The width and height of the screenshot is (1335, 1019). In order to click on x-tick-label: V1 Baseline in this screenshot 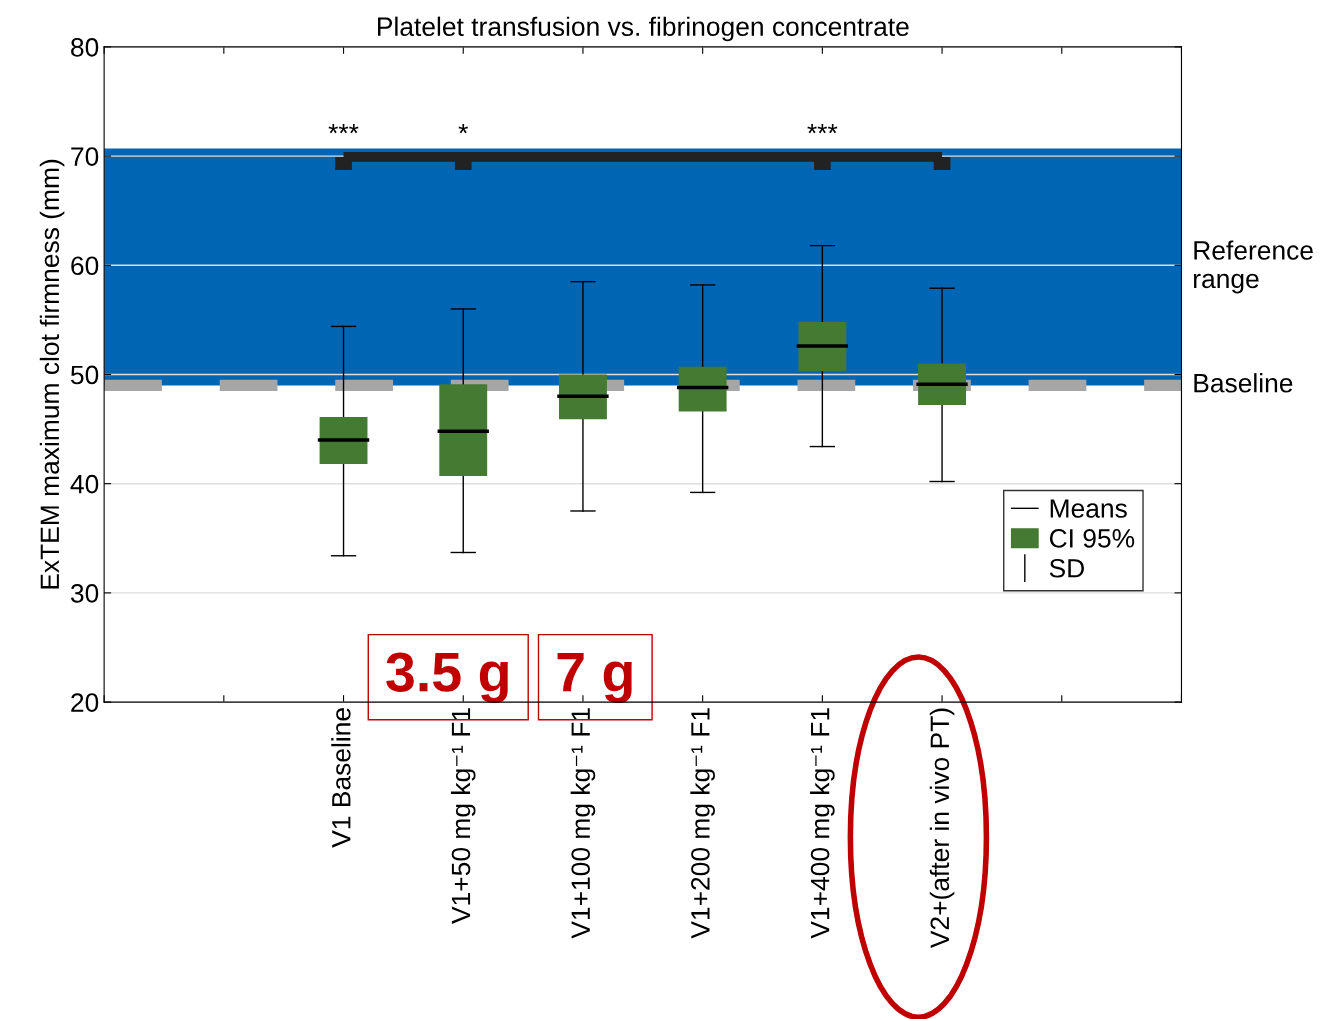, I will do `click(341, 778)`.